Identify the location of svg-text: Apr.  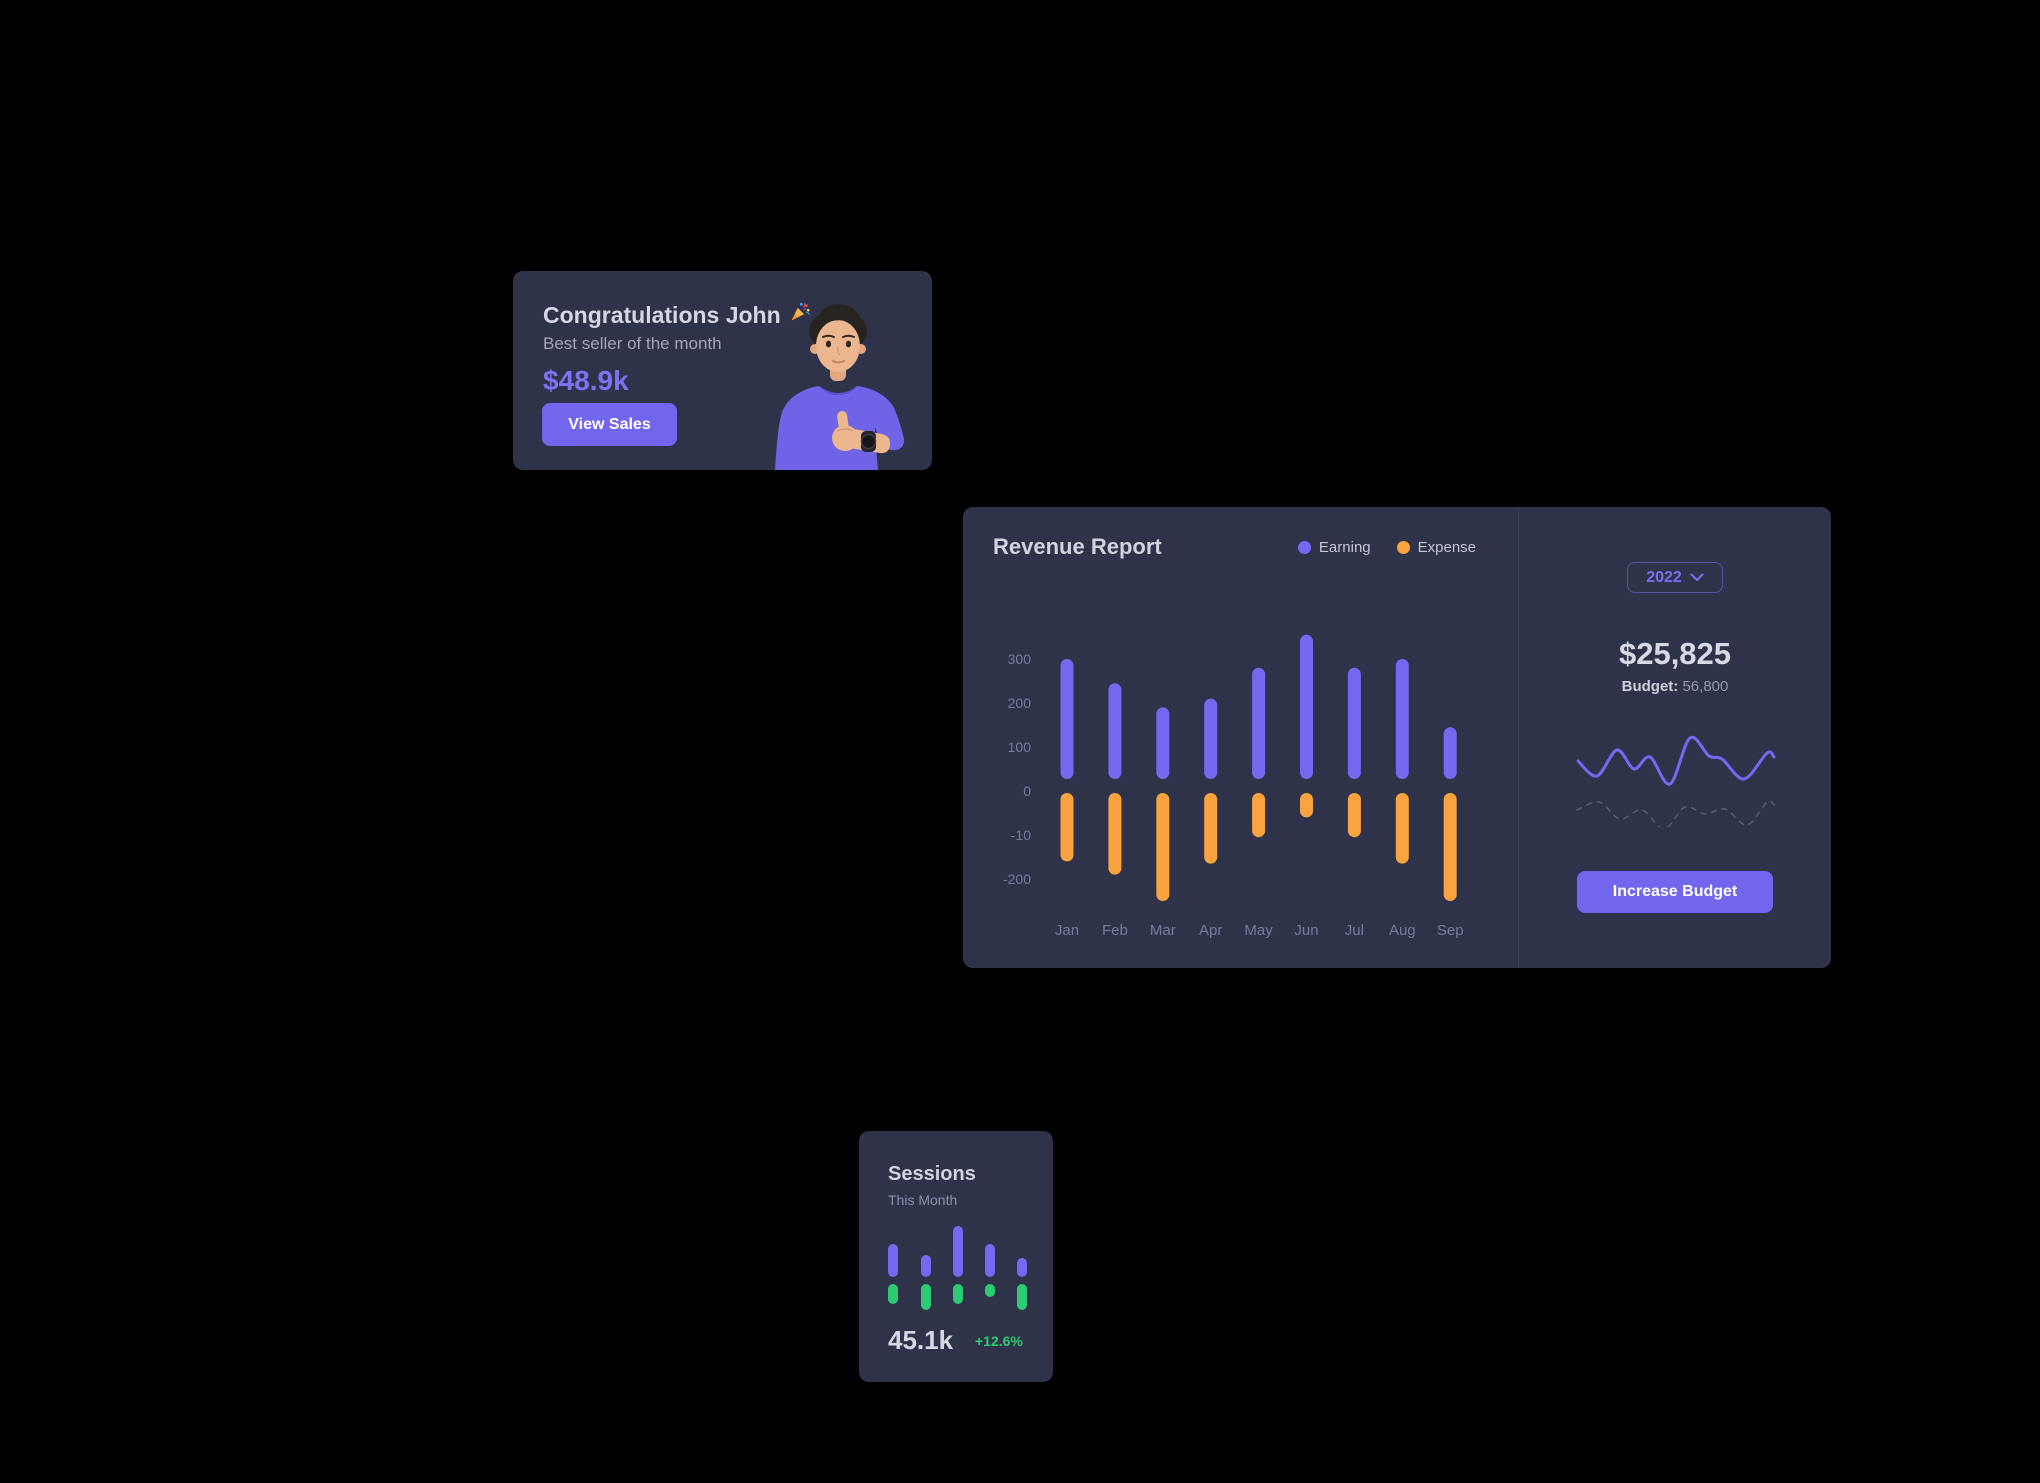
(1210, 930).